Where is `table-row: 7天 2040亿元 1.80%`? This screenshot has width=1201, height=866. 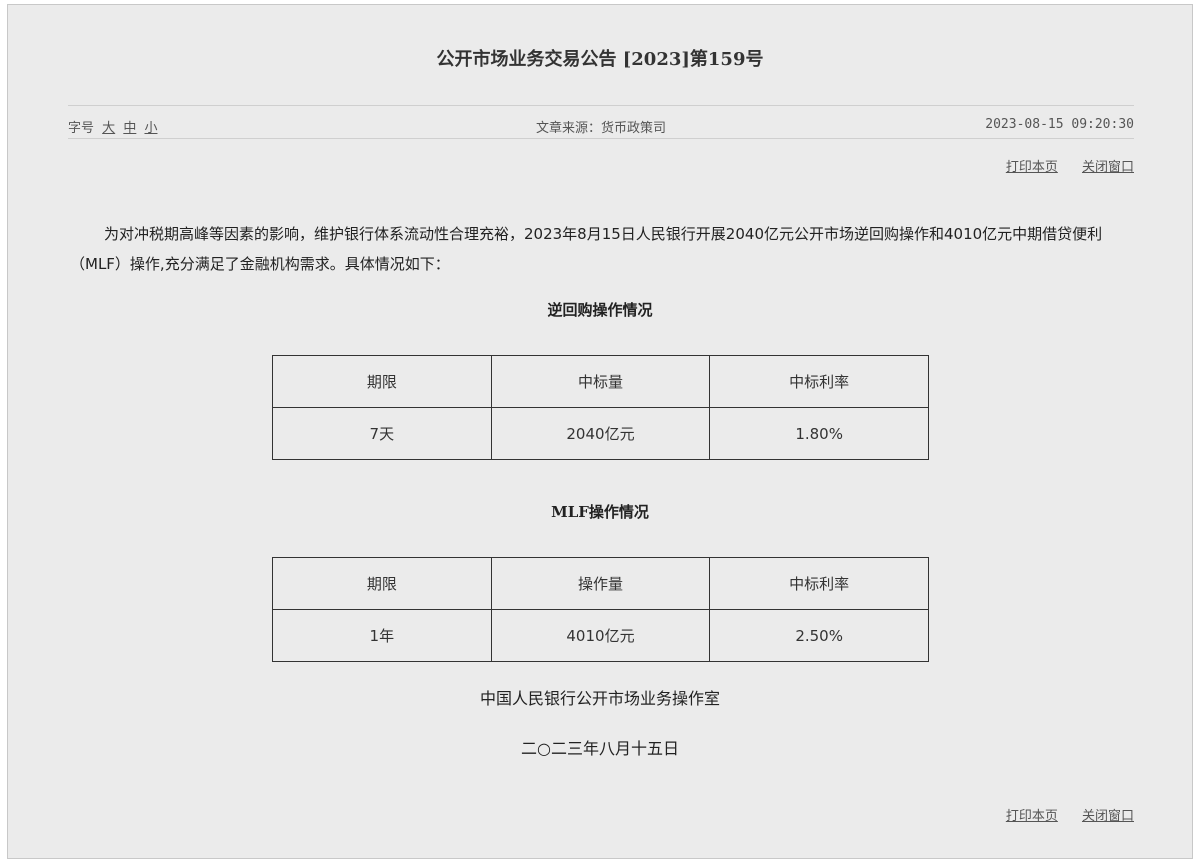
table-row: 7天 2040亿元 1.80% is located at coordinates (600, 433).